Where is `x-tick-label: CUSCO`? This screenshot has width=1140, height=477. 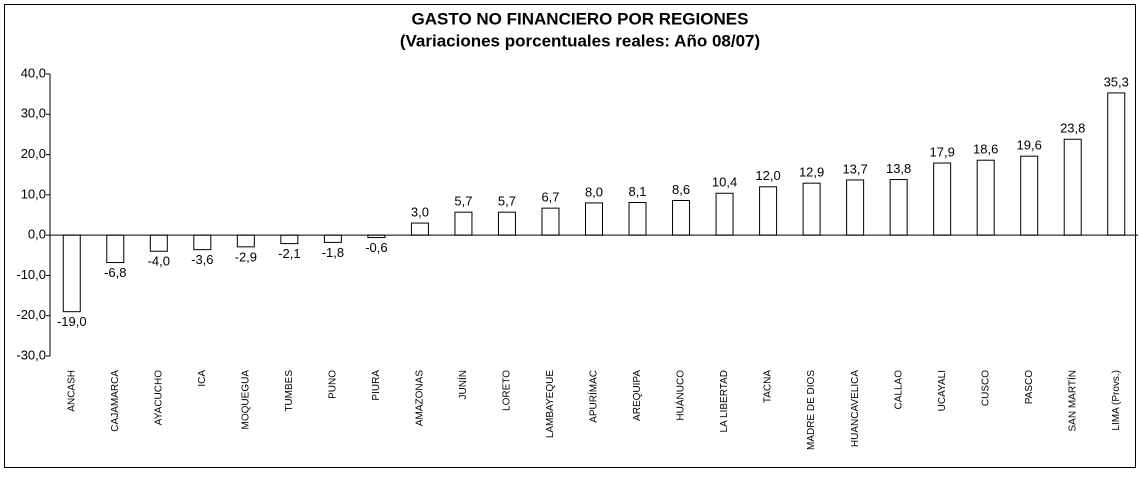
x-tick-label: CUSCO is located at coordinates (985, 388).